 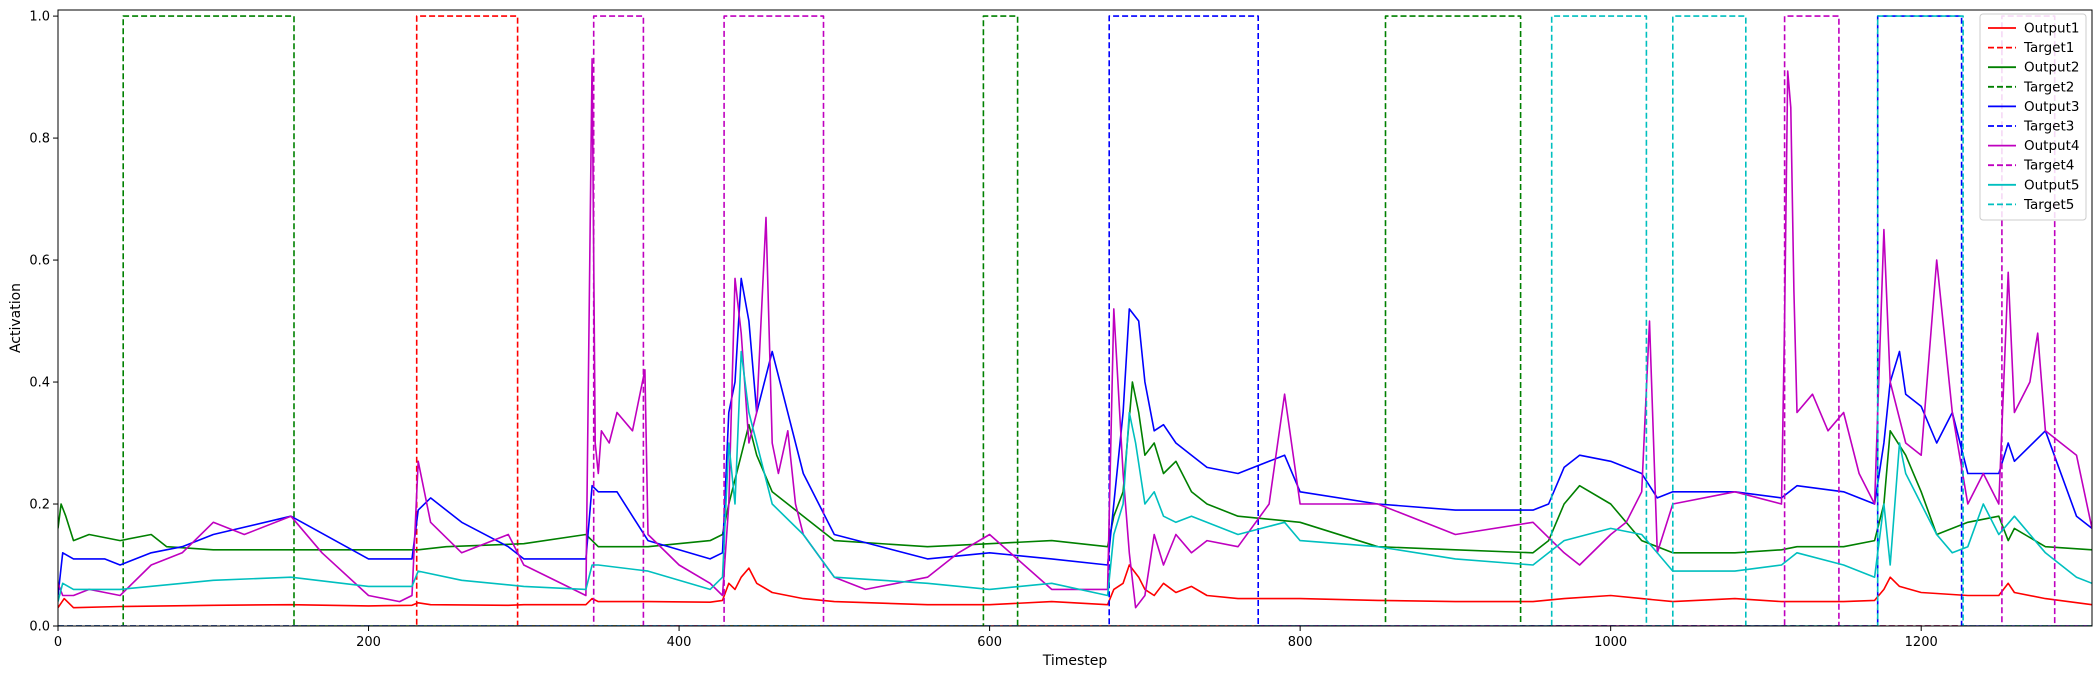 What do you see at coordinates (39, 505) in the screenshot?
I see `y-tick-label: 0.2` at bounding box center [39, 505].